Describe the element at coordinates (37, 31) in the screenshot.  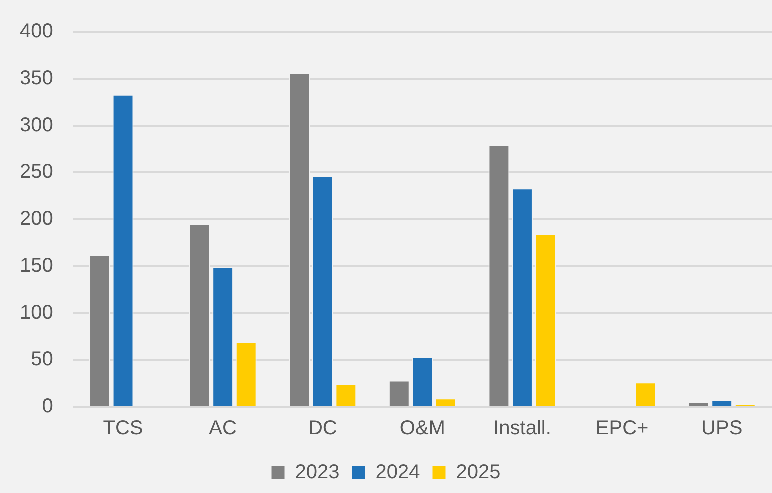
I see `y-tick-label: 400` at that location.